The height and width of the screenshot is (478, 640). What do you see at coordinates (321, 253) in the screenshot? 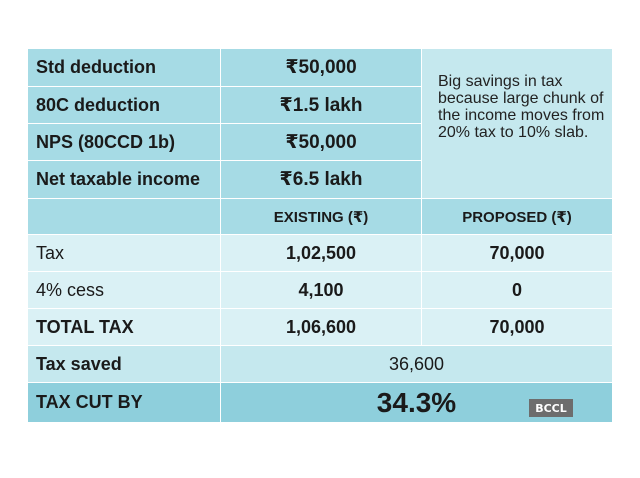
I see `row-existing-tax: 1,02,500` at bounding box center [321, 253].